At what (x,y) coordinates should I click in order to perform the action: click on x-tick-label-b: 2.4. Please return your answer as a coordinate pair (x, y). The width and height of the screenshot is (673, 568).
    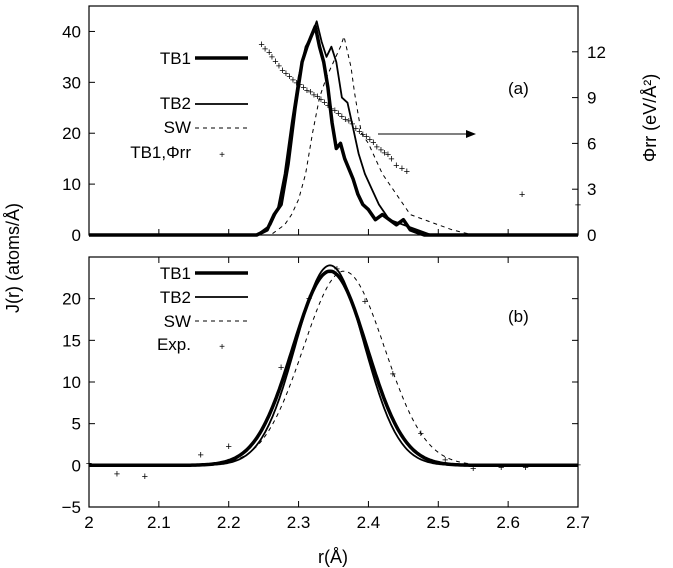
    Looking at the image, I should click on (369, 522).